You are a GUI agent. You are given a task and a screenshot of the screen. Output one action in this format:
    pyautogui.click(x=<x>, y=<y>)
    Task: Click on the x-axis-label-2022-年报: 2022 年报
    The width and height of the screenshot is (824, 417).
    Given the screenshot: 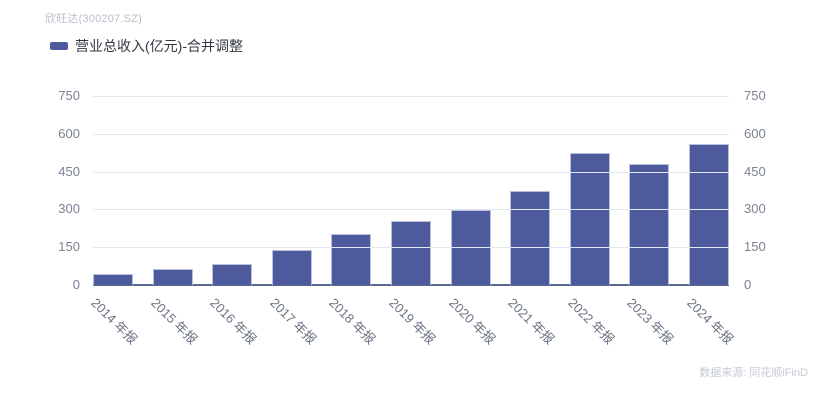 What is the action you would take?
    pyautogui.click(x=591, y=321)
    